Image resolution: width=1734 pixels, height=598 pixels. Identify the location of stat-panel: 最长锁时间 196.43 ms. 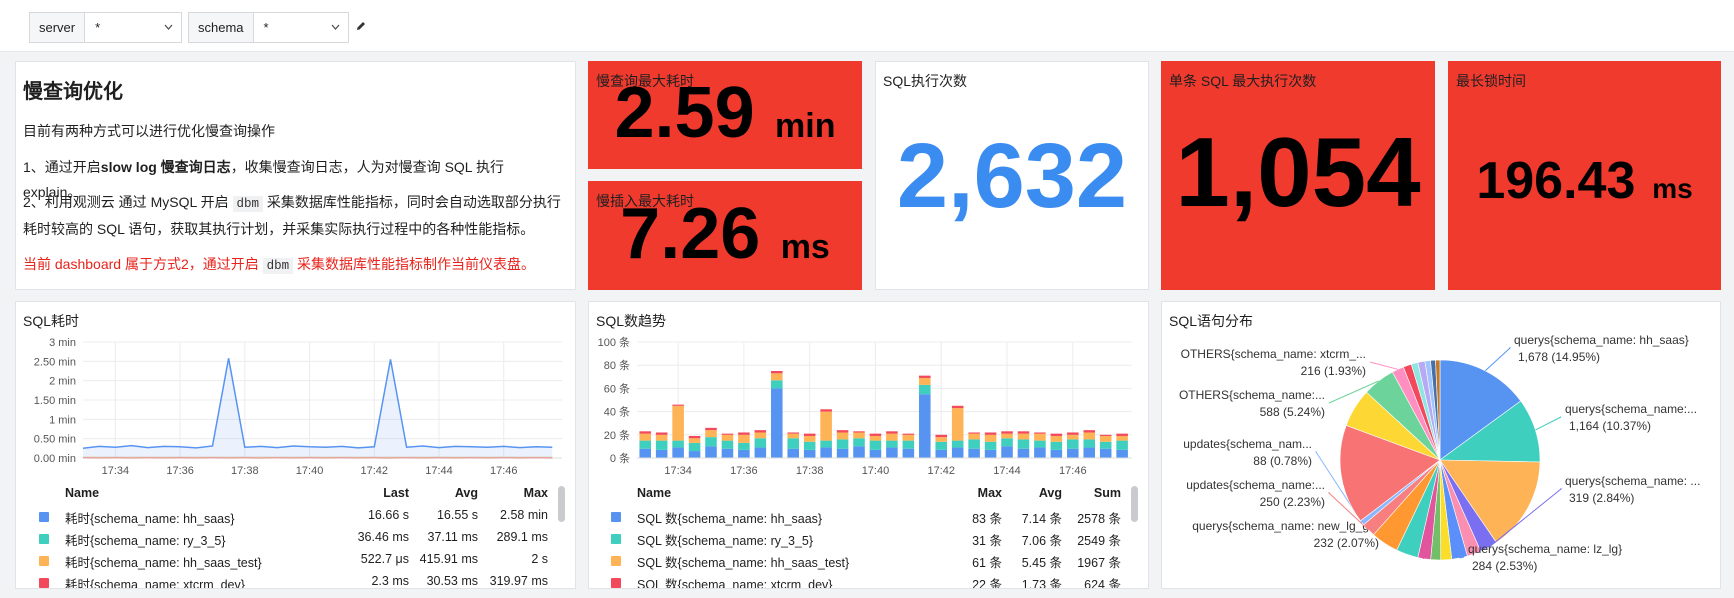
(1584, 175).